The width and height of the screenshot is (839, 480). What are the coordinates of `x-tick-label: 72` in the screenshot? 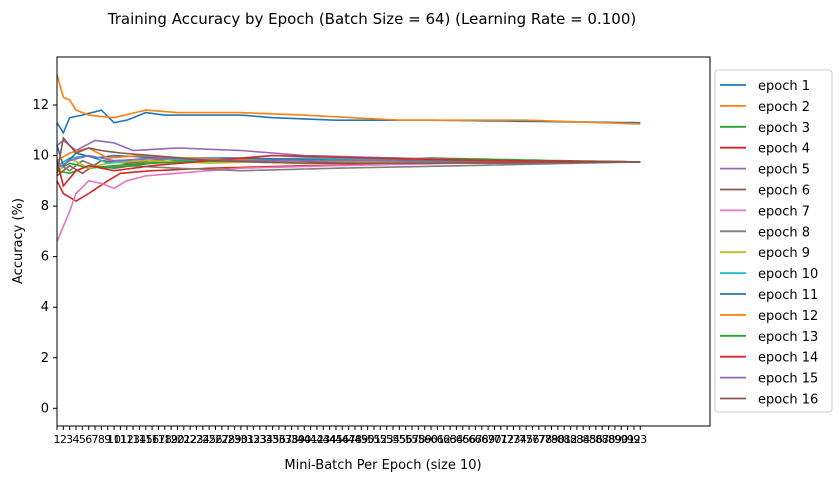 It's located at (507, 439).